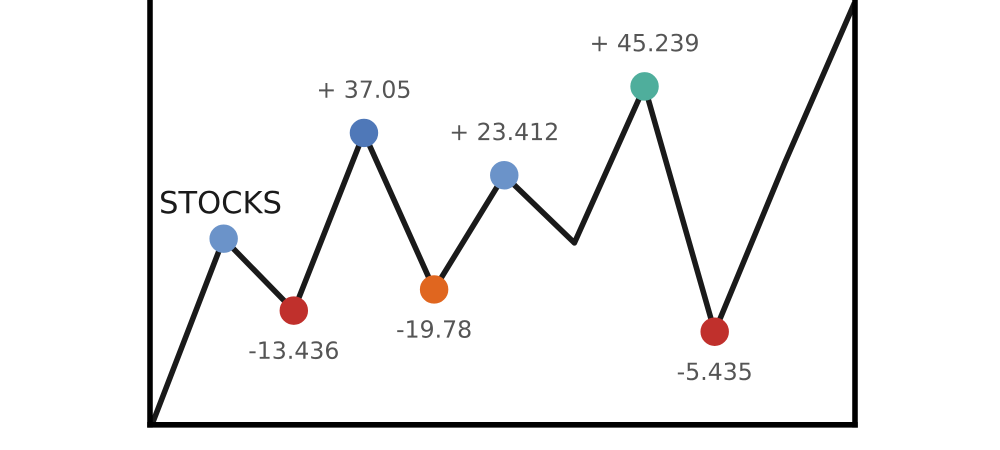 Image resolution: width=1000 pixels, height=450 pixels. Describe the element at coordinates (364, 89) in the screenshot. I see `annotation: + 37.05` at that location.